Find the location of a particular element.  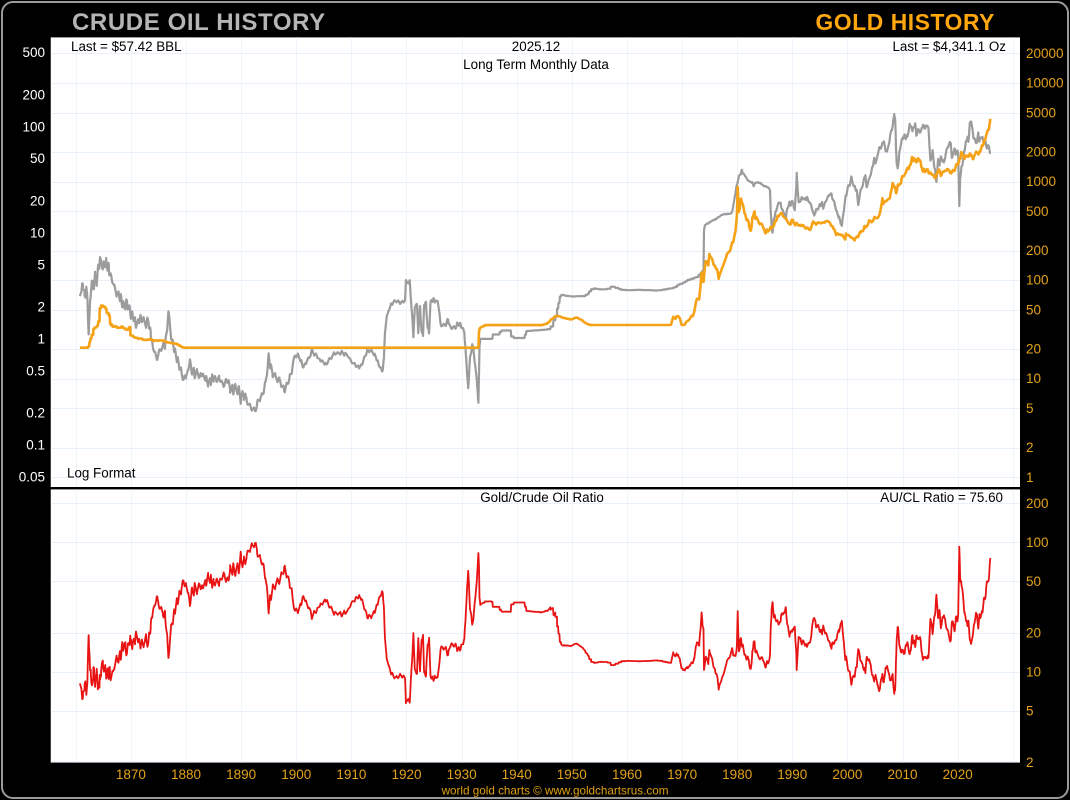

svg-text: 2025.12 is located at coordinates (536, 46).